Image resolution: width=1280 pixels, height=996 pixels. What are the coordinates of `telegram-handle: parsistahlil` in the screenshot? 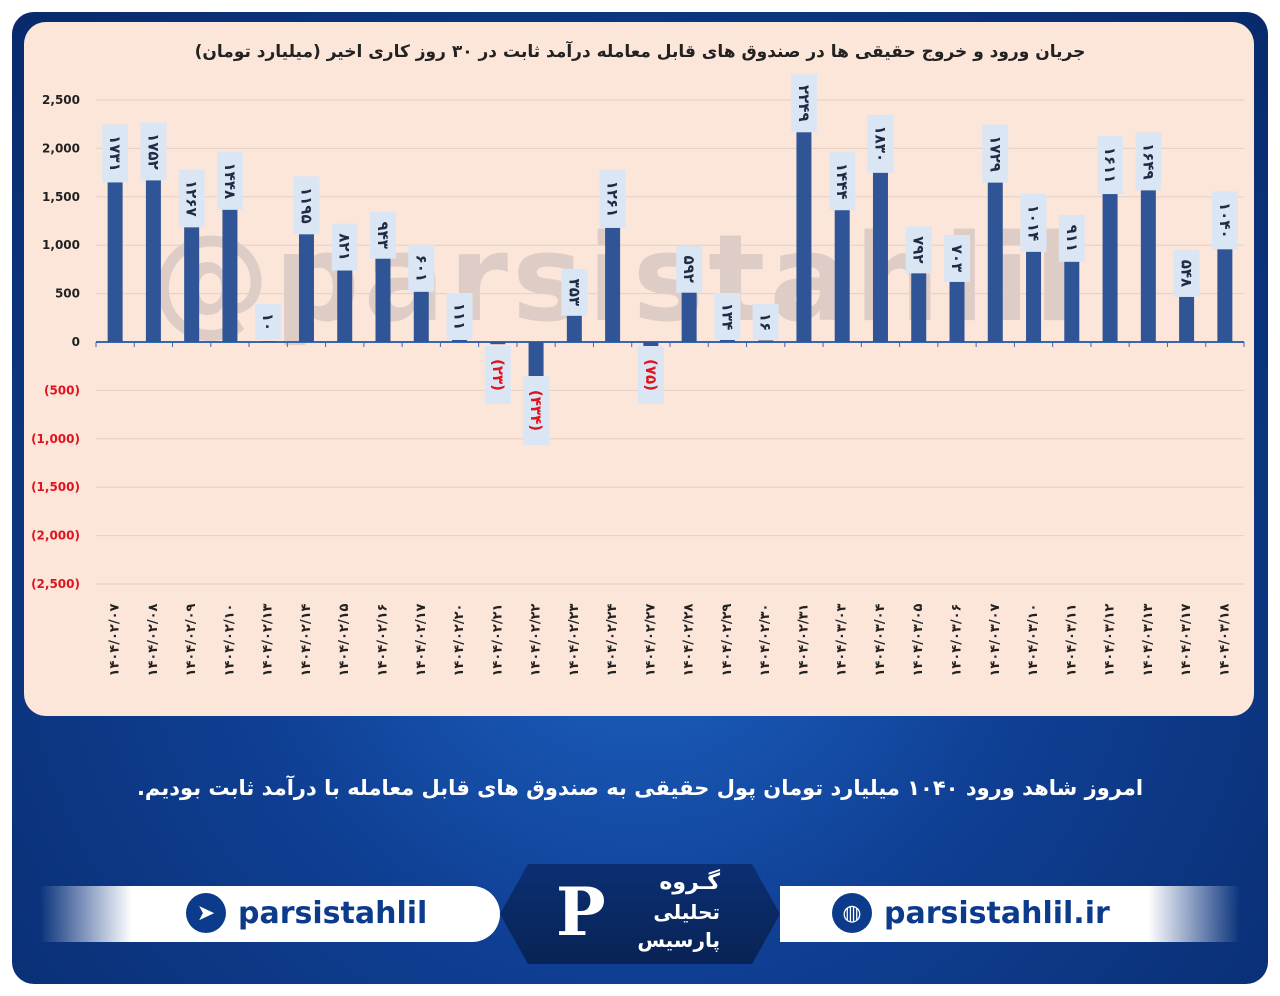 It's located at (333, 913).